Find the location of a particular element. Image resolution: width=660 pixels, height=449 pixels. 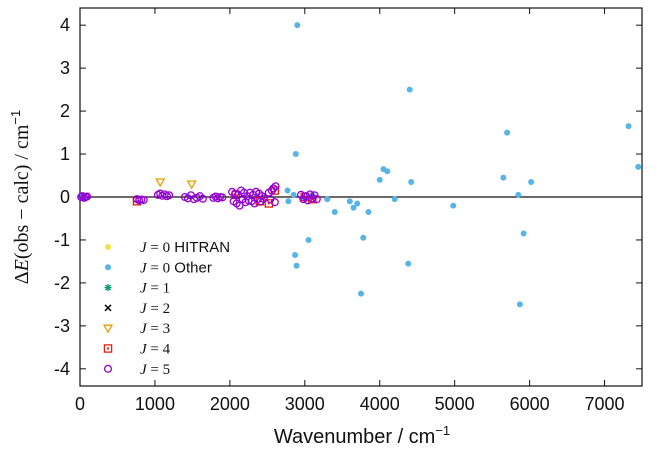

y-tick-label: -2 is located at coordinates (62, 283).